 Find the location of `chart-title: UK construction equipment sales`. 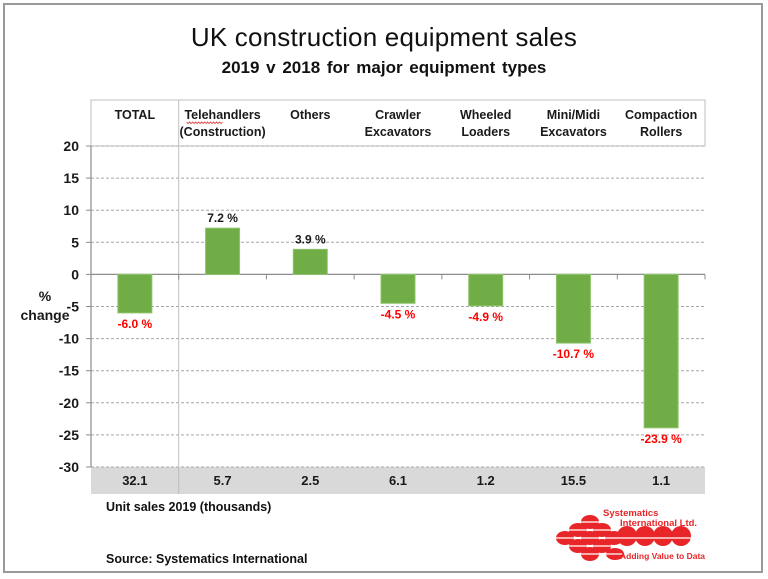

chart-title: UK construction equipment sales is located at coordinates (384, 37).